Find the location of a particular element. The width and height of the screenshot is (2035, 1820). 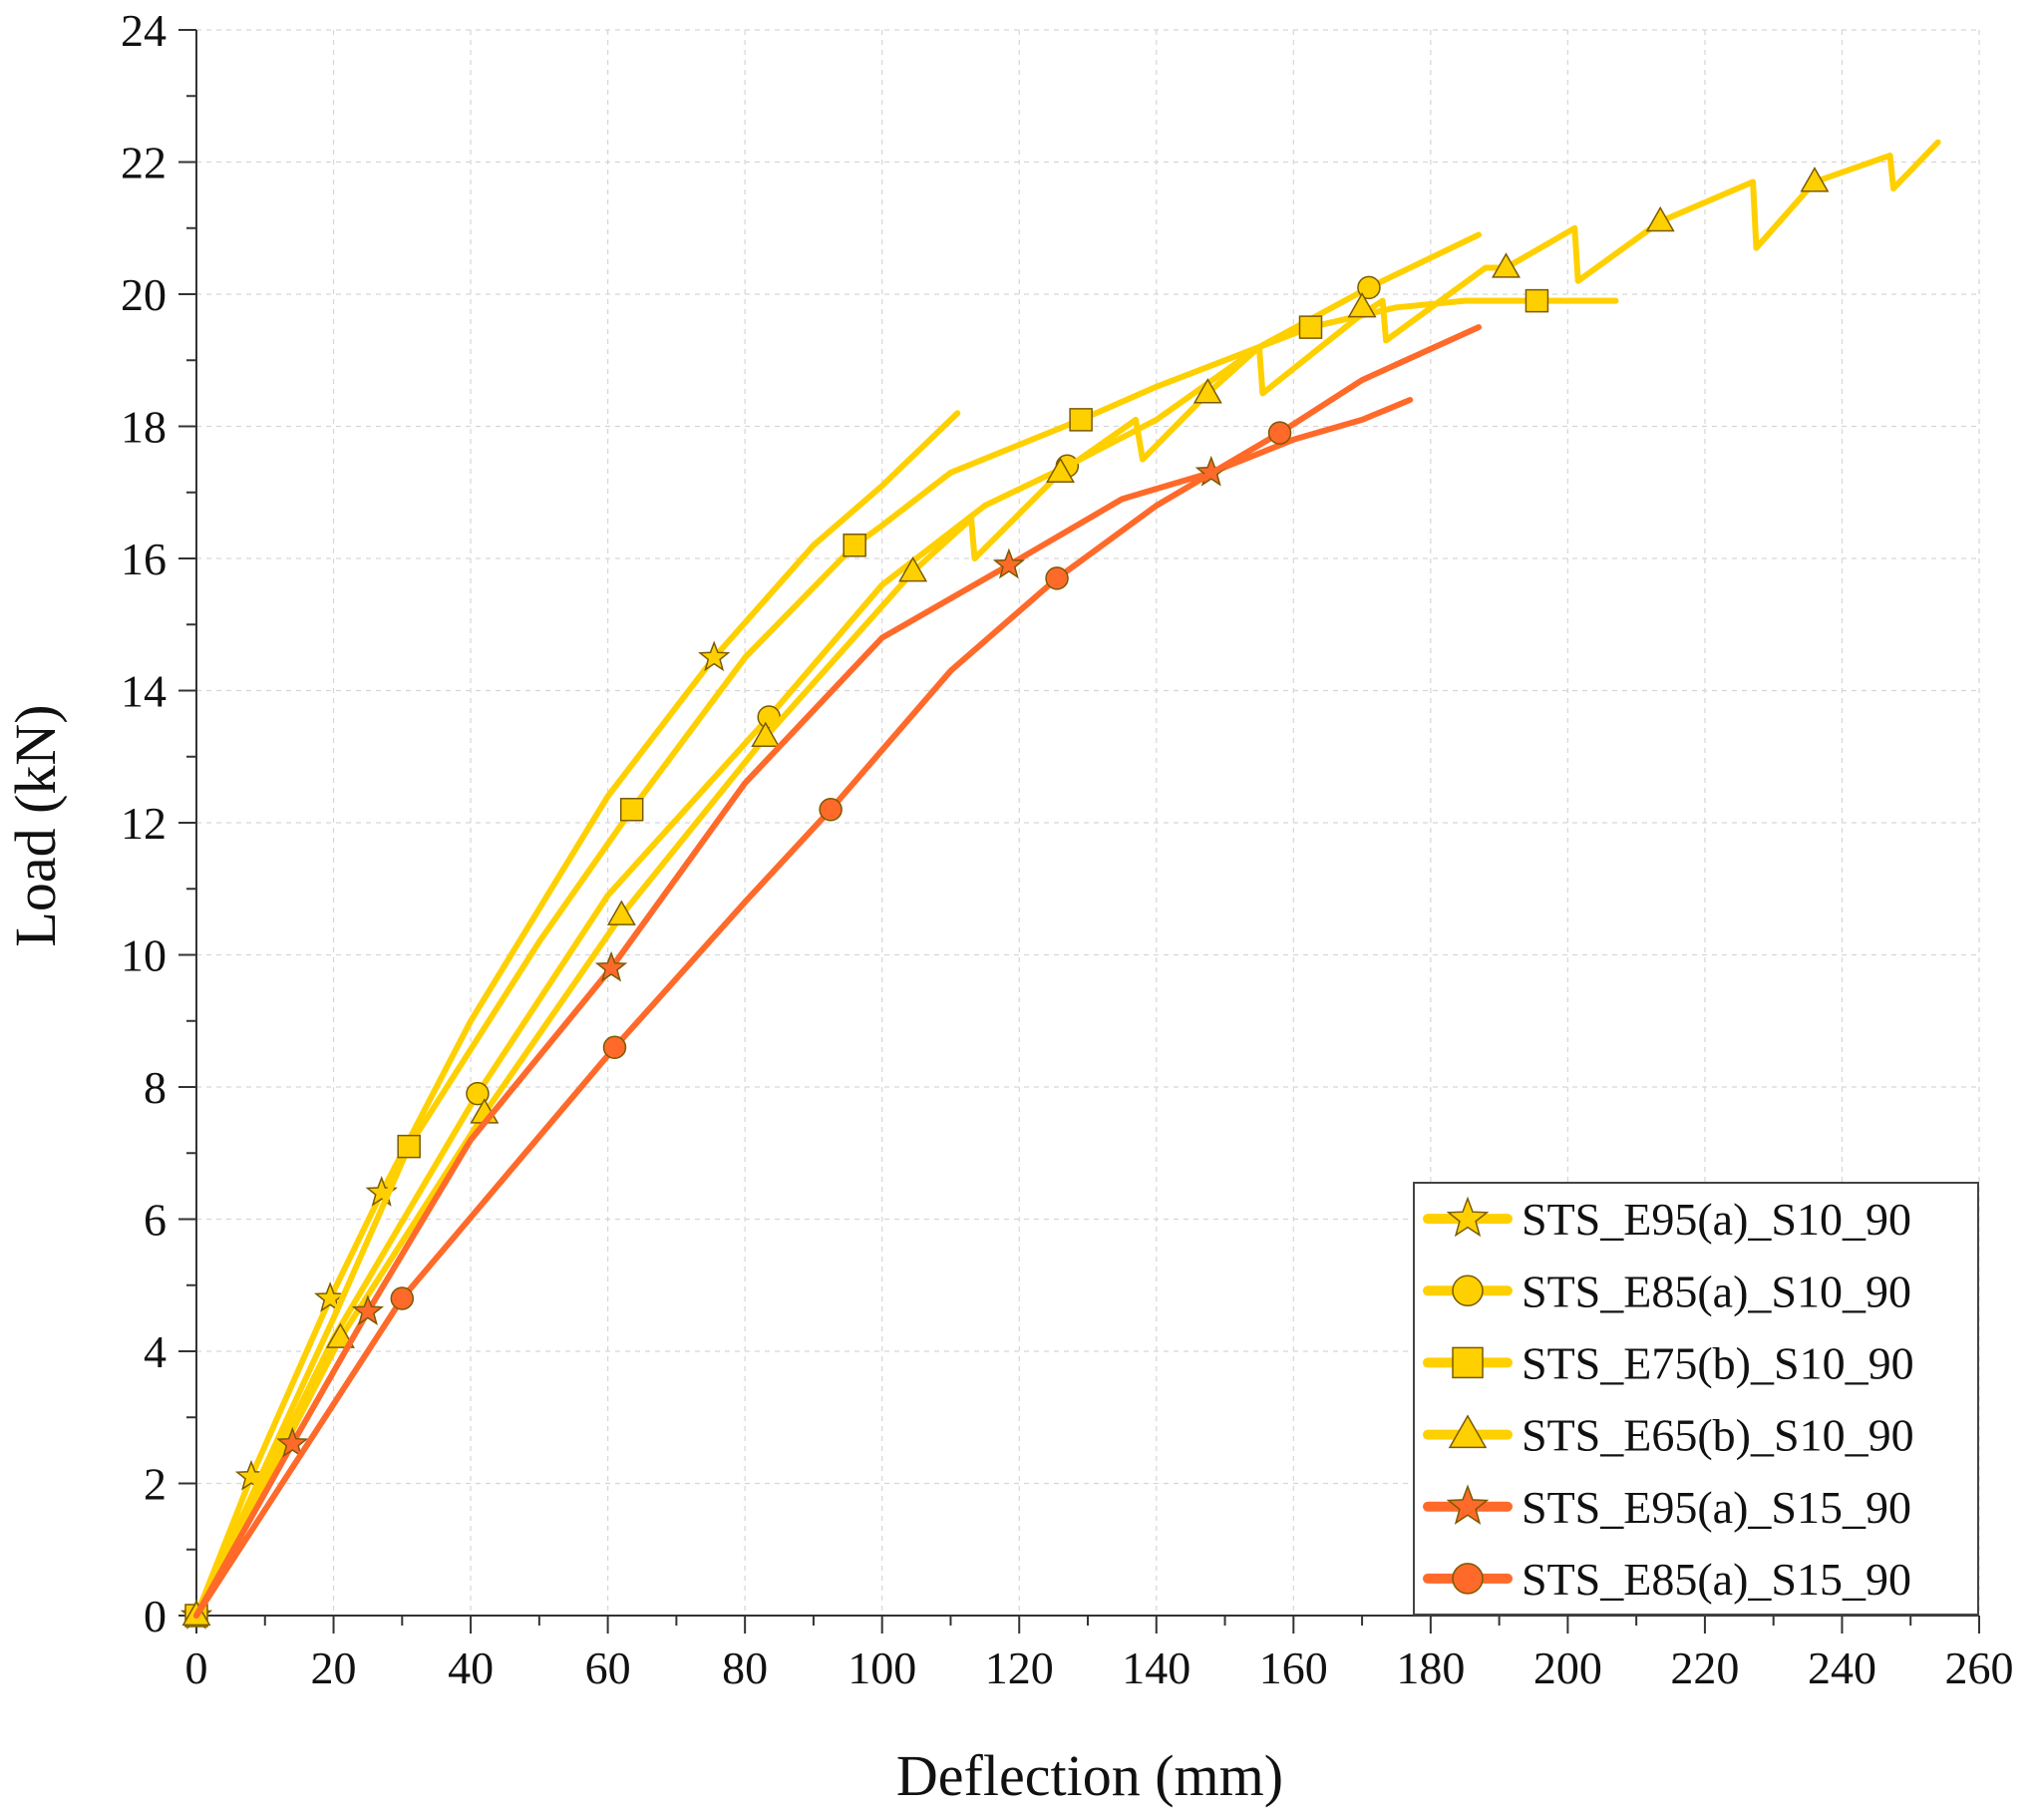

x-tick-label: 120 is located at coordinates (1020, 1667).